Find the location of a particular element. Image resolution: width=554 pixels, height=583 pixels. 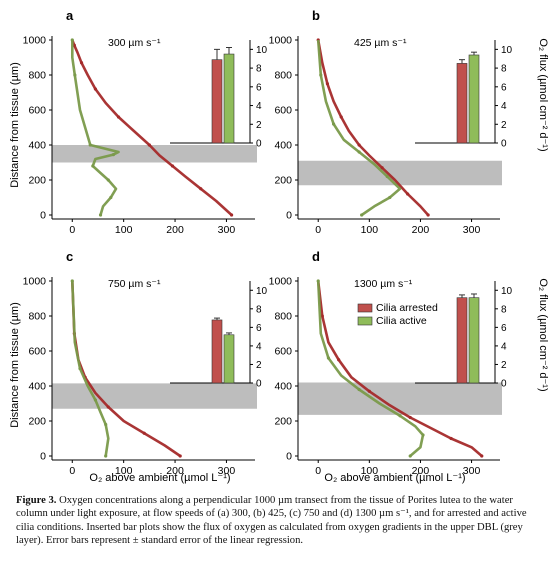

y-axis-label-bottom: Distance from tissue (µm) is located at coordinates (15, 365).